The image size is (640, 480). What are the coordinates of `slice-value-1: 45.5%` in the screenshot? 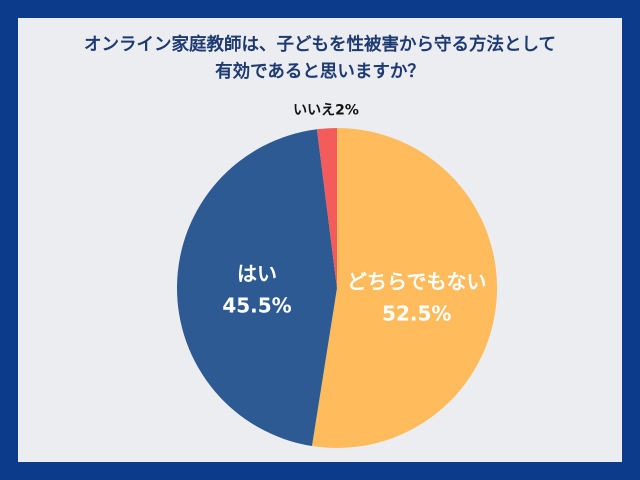 It's located at (256, 306).